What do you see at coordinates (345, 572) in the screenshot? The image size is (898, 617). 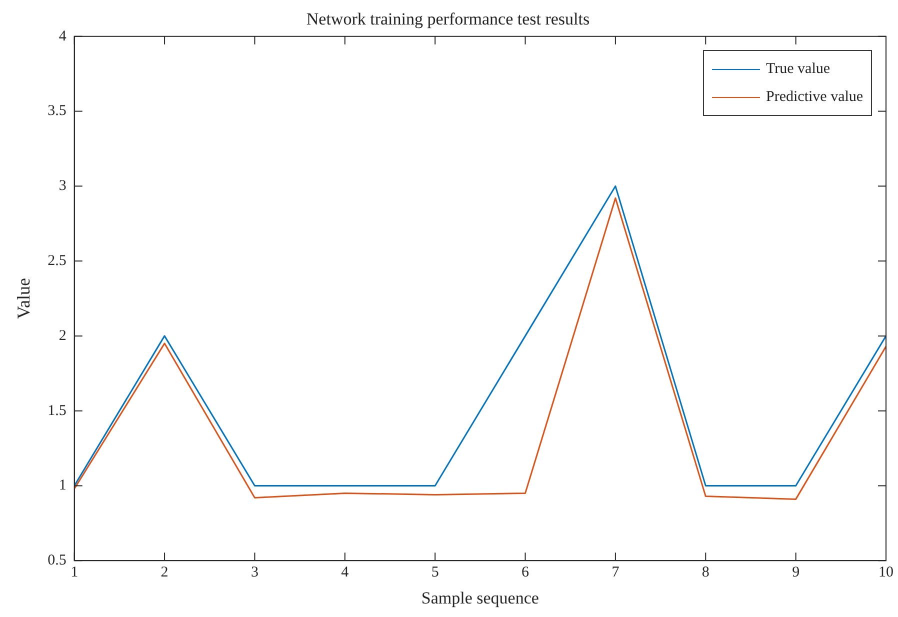 I see `x-tick-label: 4` at bounding box center [345, 572].